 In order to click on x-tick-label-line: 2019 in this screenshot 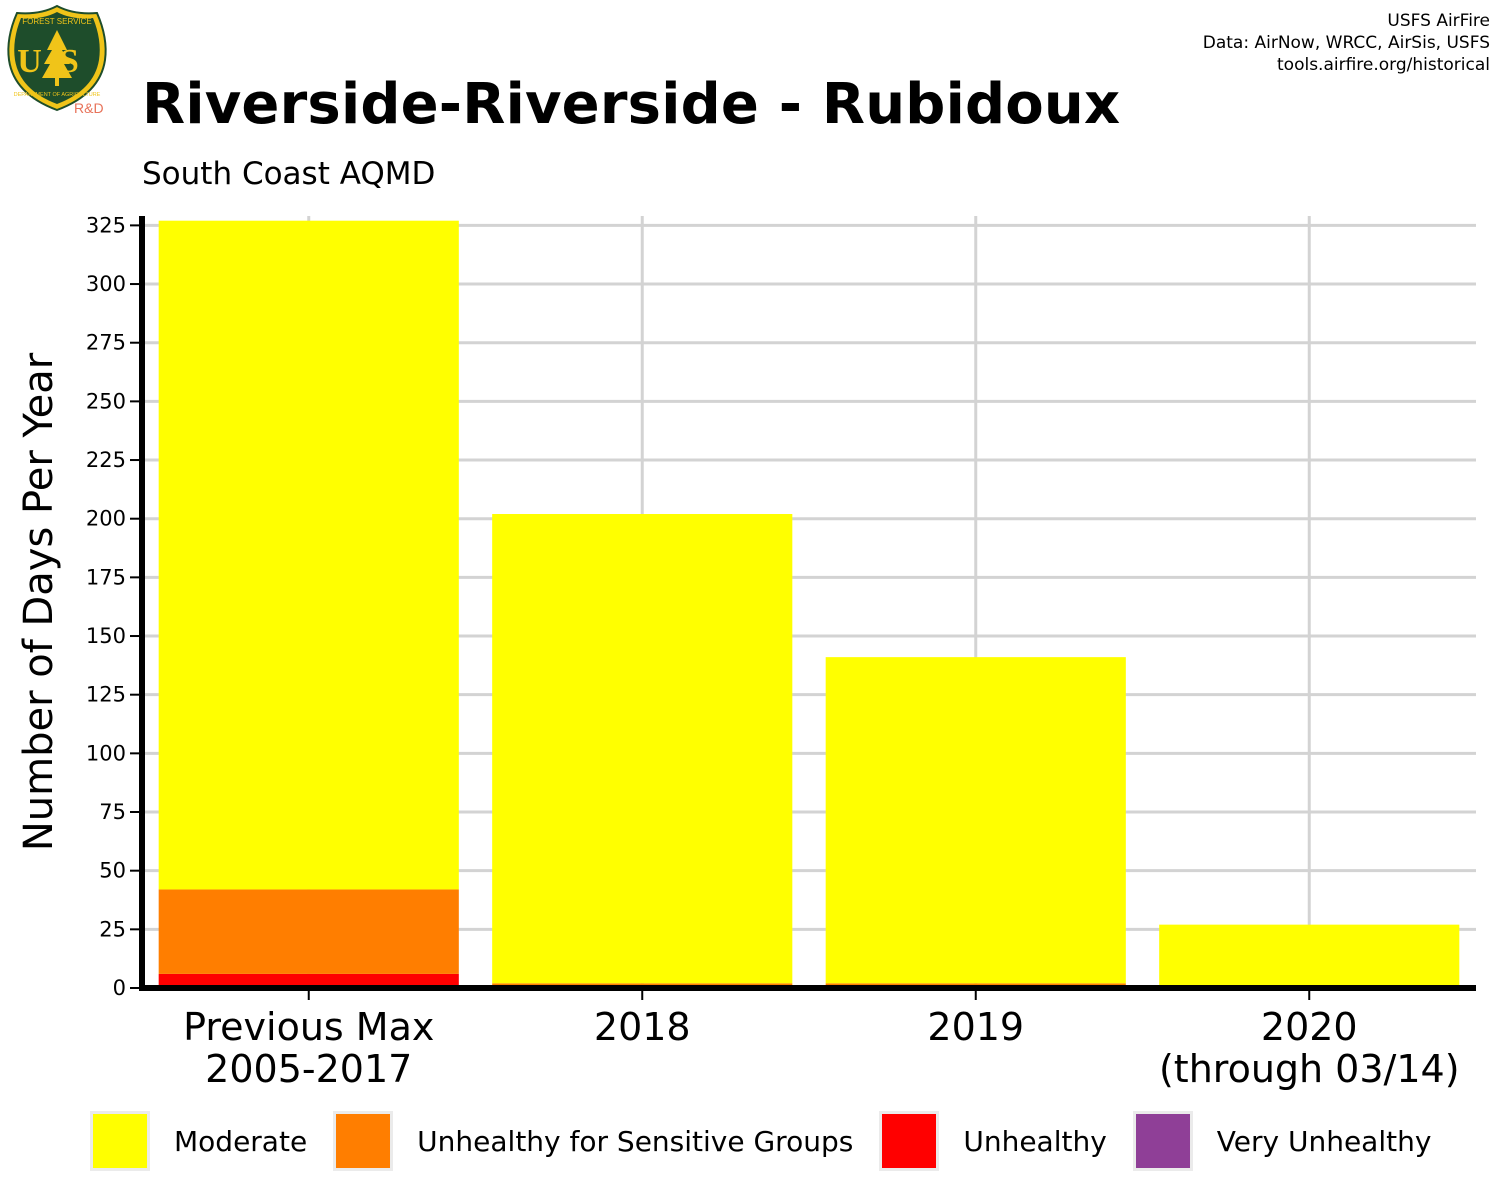, I will do `click(975, 1027)`.